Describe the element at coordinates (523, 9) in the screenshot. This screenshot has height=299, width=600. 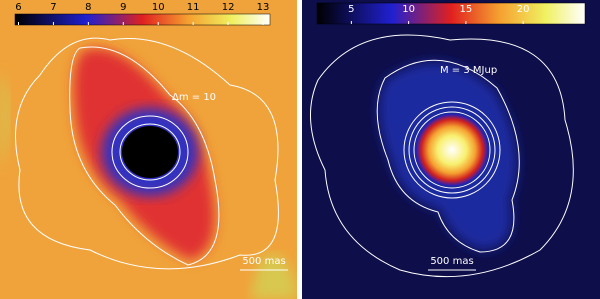
I see `colorbar-tick-label: 20` at that location.